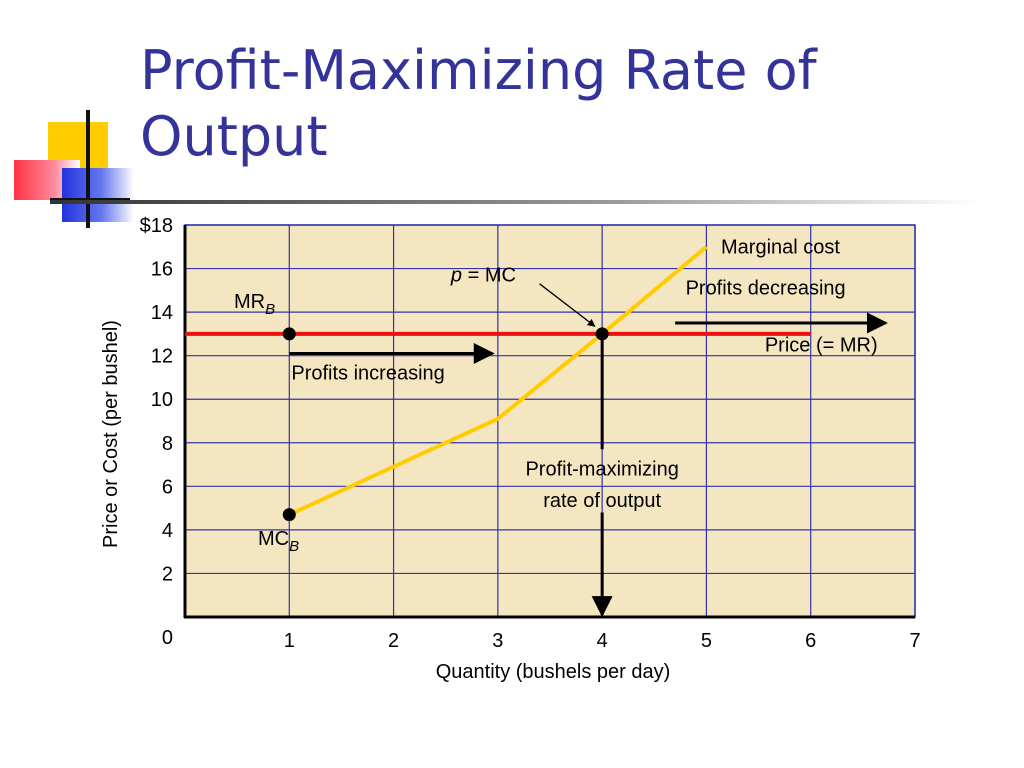 This screenshot has height=768, width=1024. I want to click on mr-b-label: MRB, so click(254, 304).